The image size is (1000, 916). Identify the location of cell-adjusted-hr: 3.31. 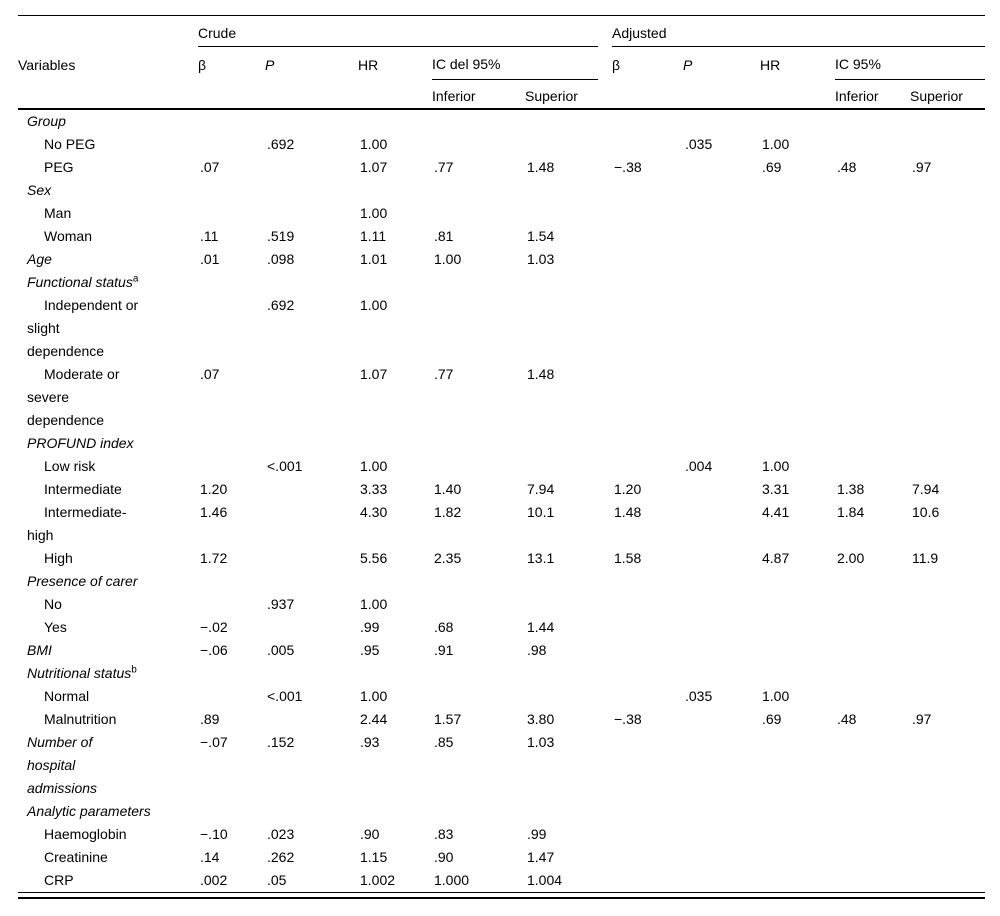
(776, 489).